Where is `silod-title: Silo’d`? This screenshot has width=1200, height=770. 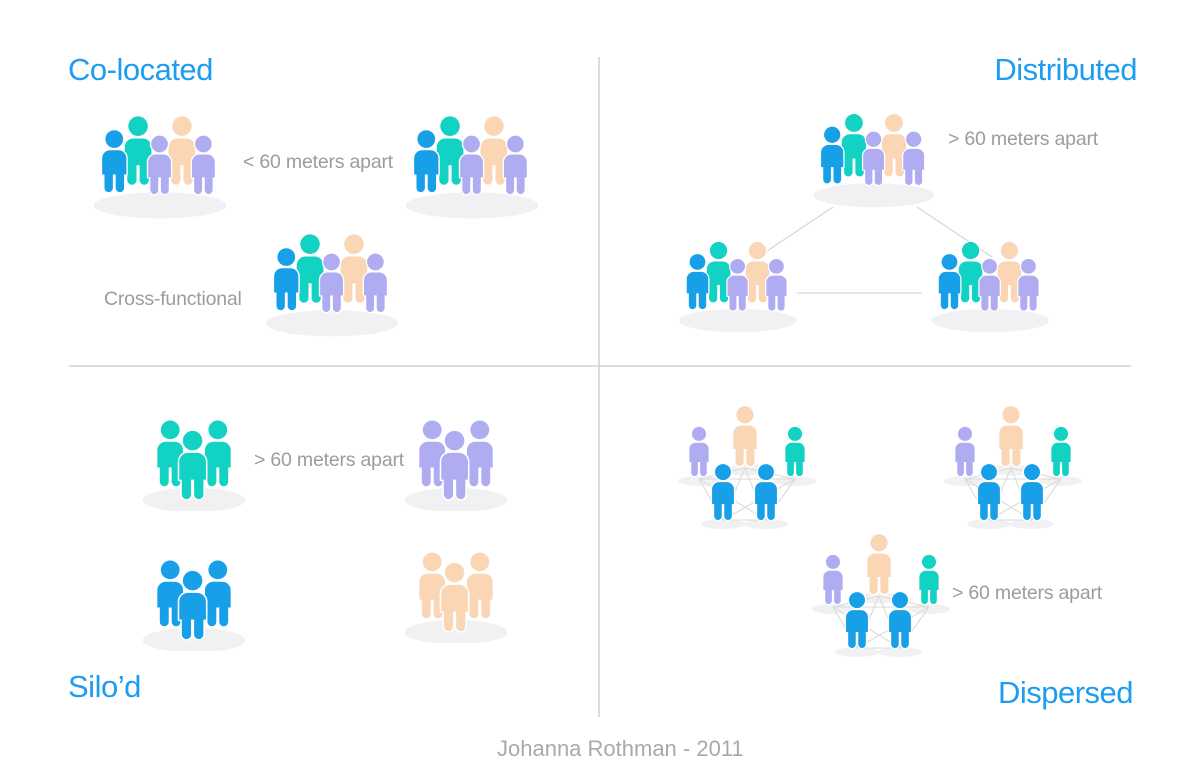 silod-title: Silo’d is located at coordinates (104, 686).